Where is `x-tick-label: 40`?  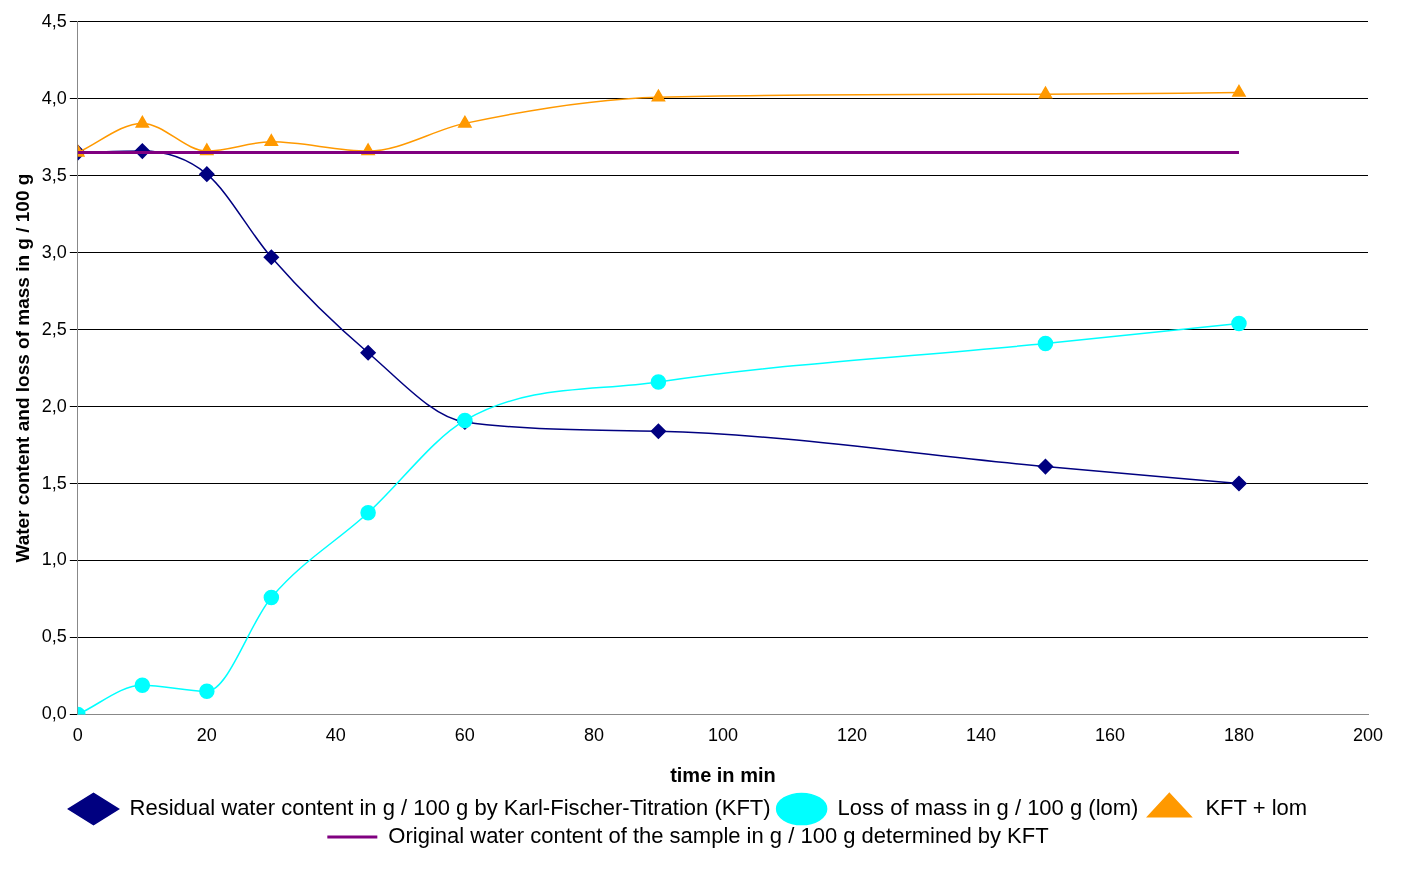 x-tick-label: 40 is located at coordinates (335, 735).